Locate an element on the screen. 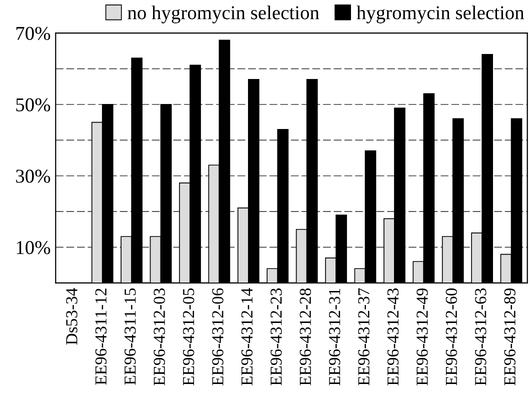 This screenshot has height=413, width=530. x-tick-label: EE96-4312-28 is located at coordinates (306, 337).